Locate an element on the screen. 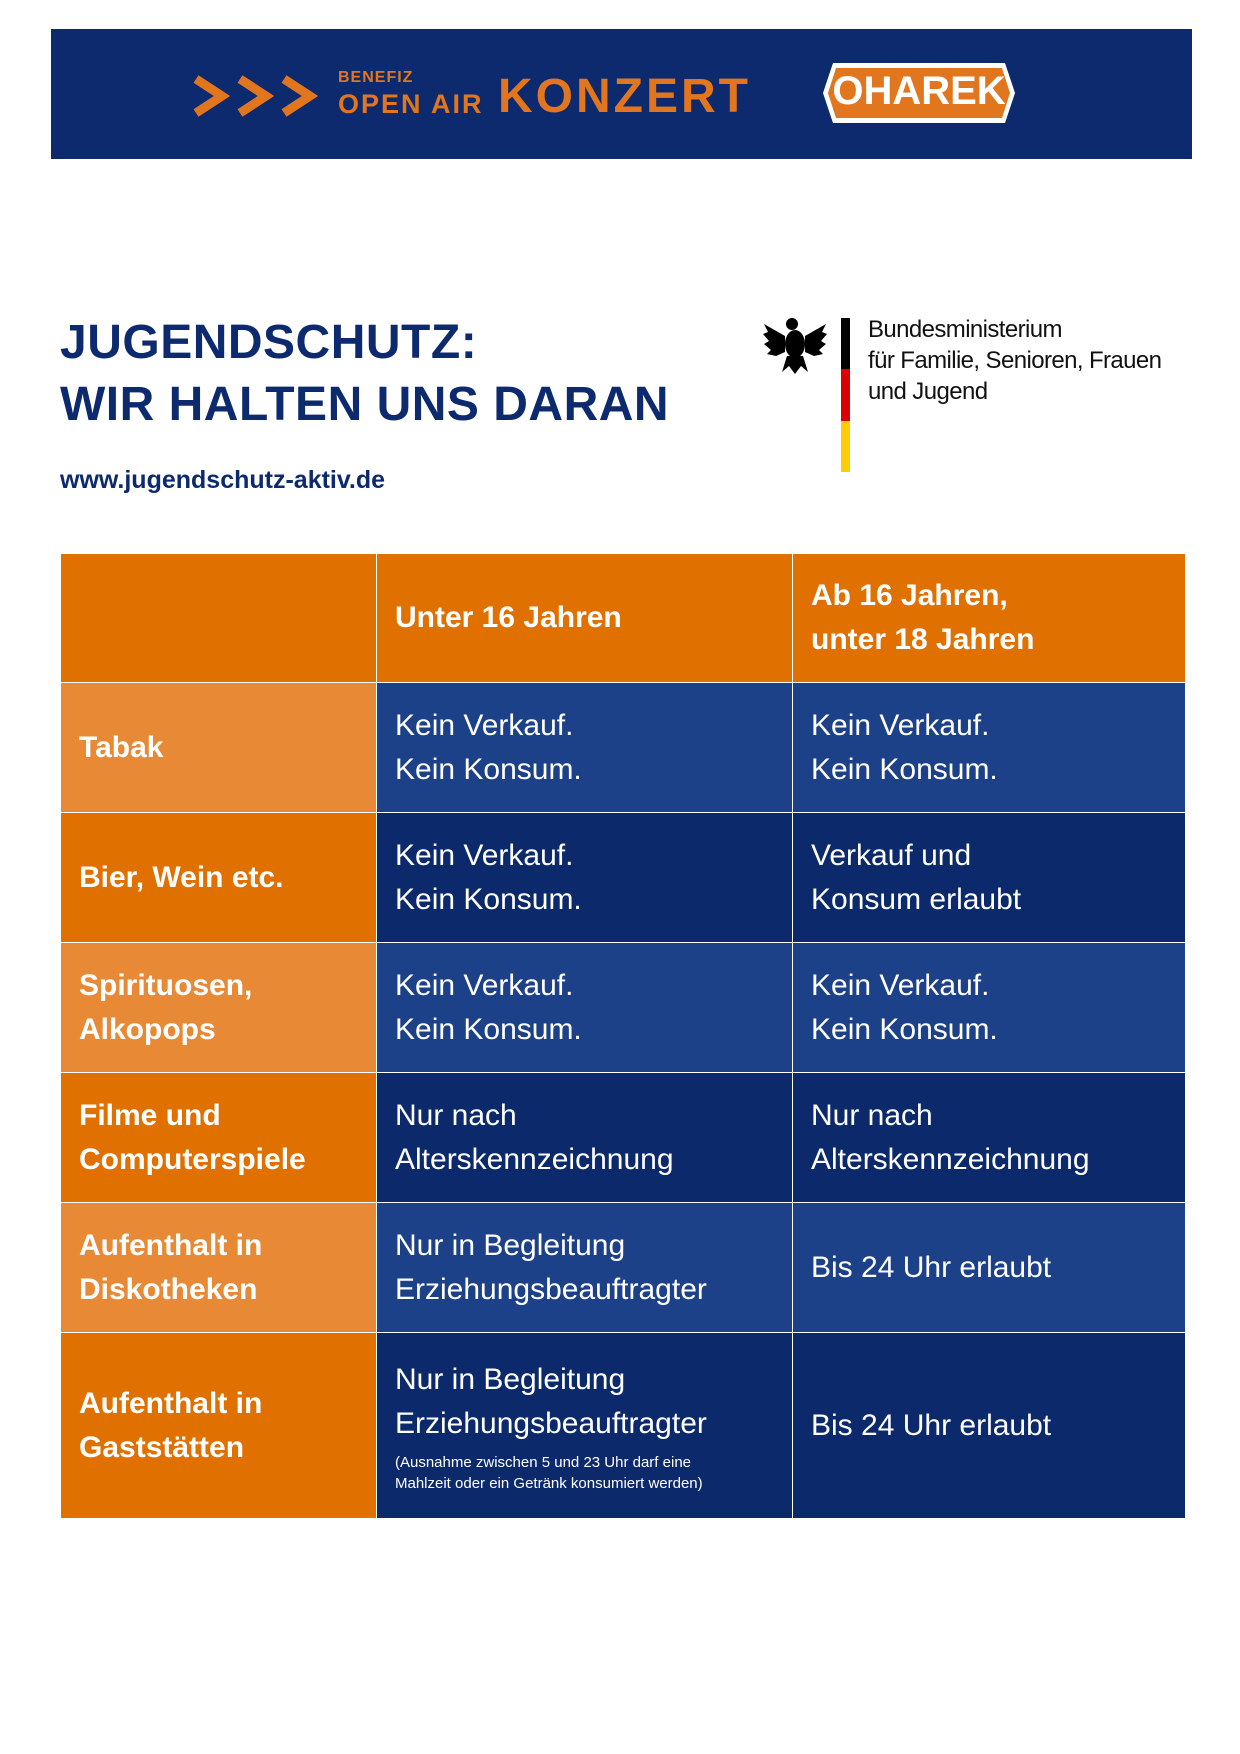  header-cell is located at coordinates (218, 618).